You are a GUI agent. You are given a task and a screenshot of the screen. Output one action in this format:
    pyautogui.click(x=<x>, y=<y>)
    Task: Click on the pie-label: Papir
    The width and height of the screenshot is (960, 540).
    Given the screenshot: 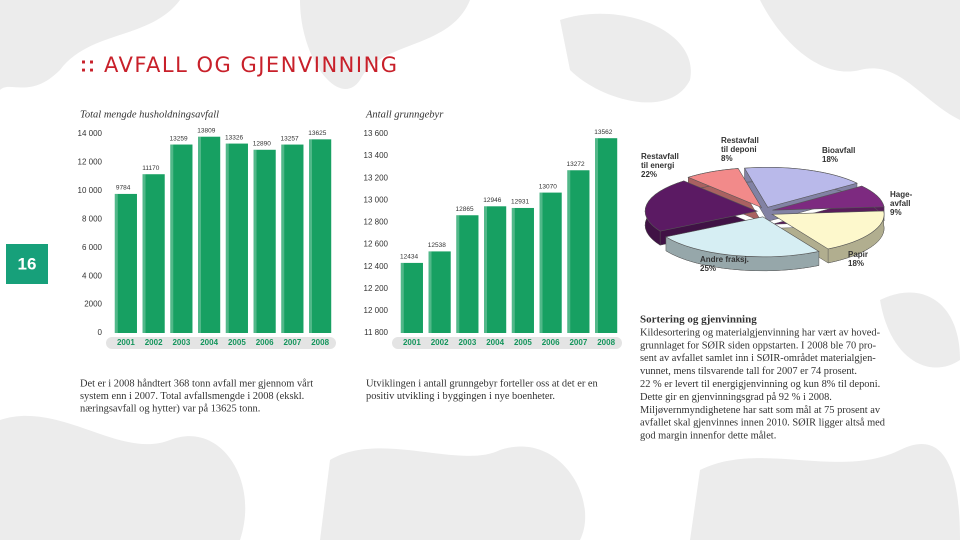 What is the action you would take?
    pyautogui.click(x=858, y=254)
    